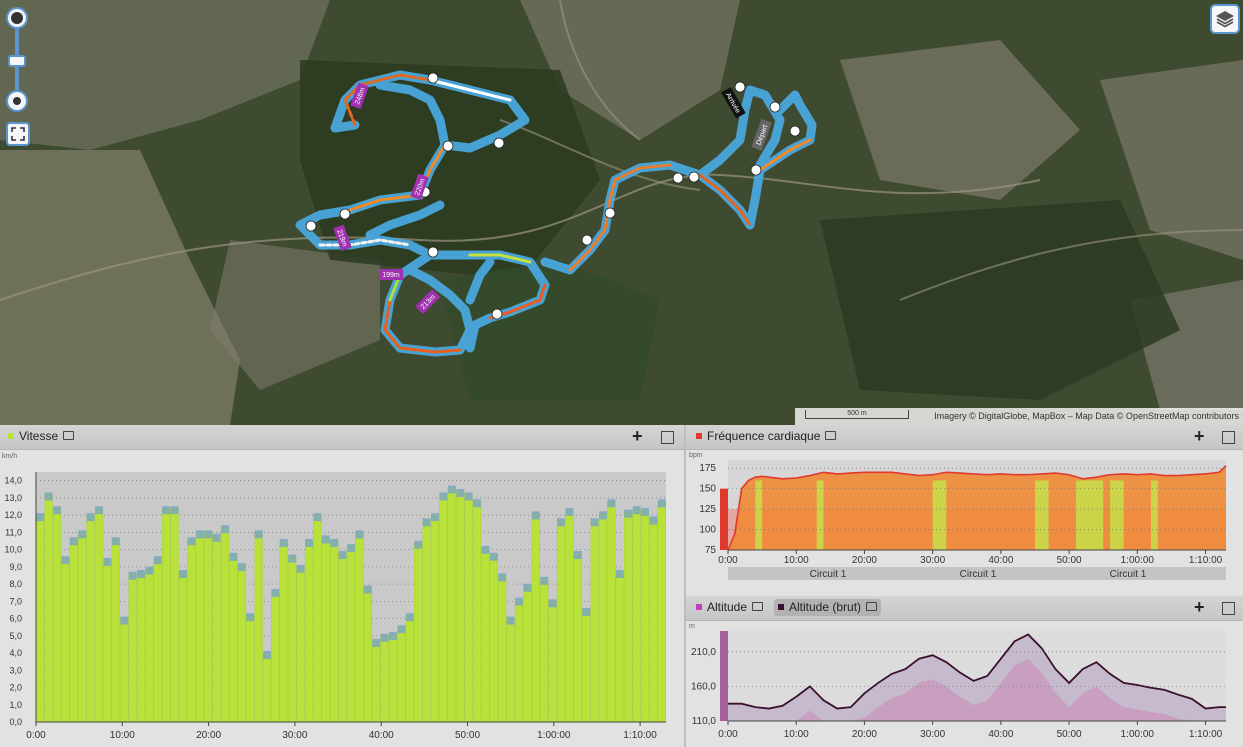  Describe the element at coordinates (1225, 19) in the screenshot. I see `layers-button` at that location.